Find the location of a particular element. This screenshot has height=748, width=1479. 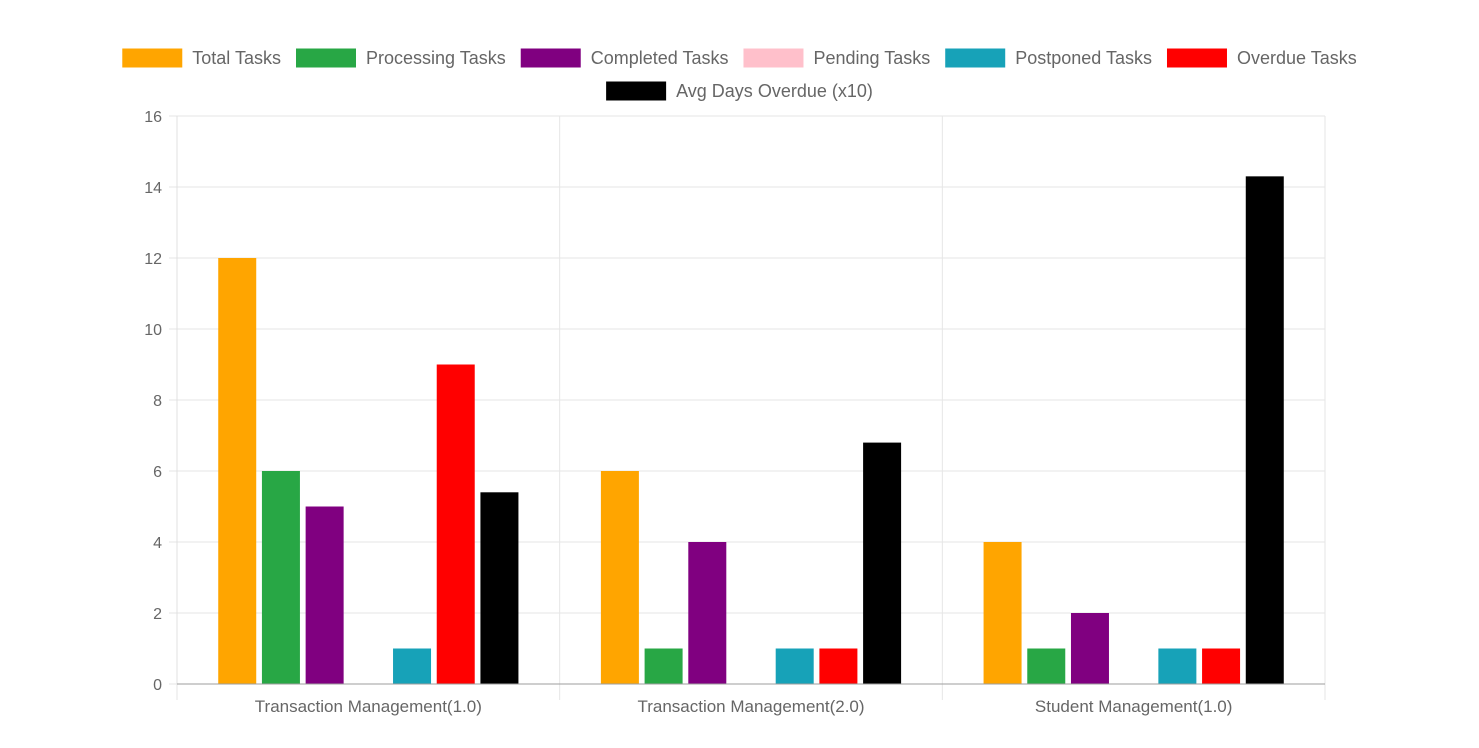

y-tick-label: 16 is located at coordinates (153, 117).